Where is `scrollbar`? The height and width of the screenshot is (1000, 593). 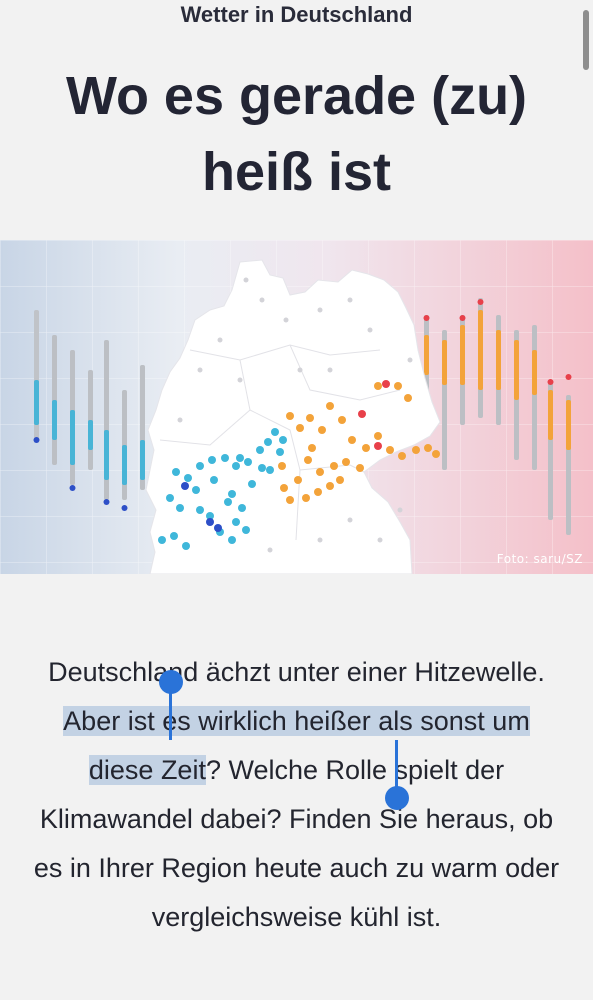
scrollbar is located at coordinates (586, 40).